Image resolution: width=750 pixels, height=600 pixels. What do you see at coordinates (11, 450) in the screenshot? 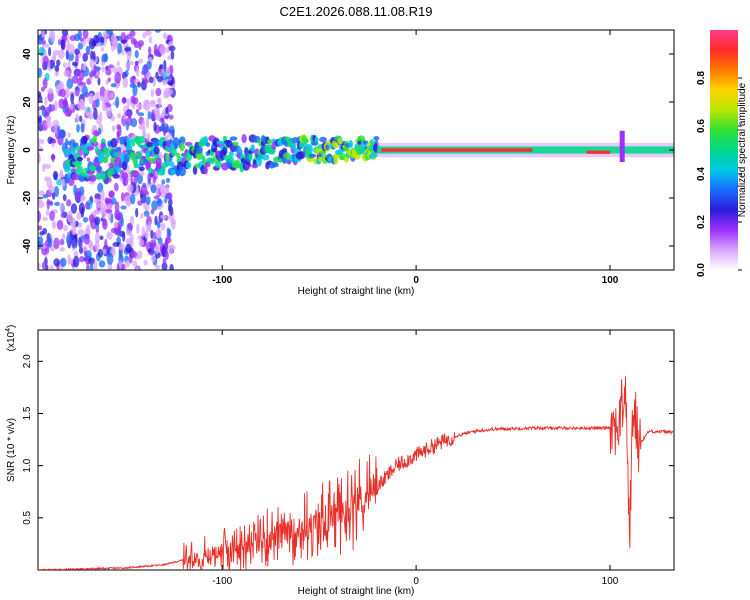
I see `snr-y-axis-label: SNR (10 * v/v)` at bounding box center [11, 450].